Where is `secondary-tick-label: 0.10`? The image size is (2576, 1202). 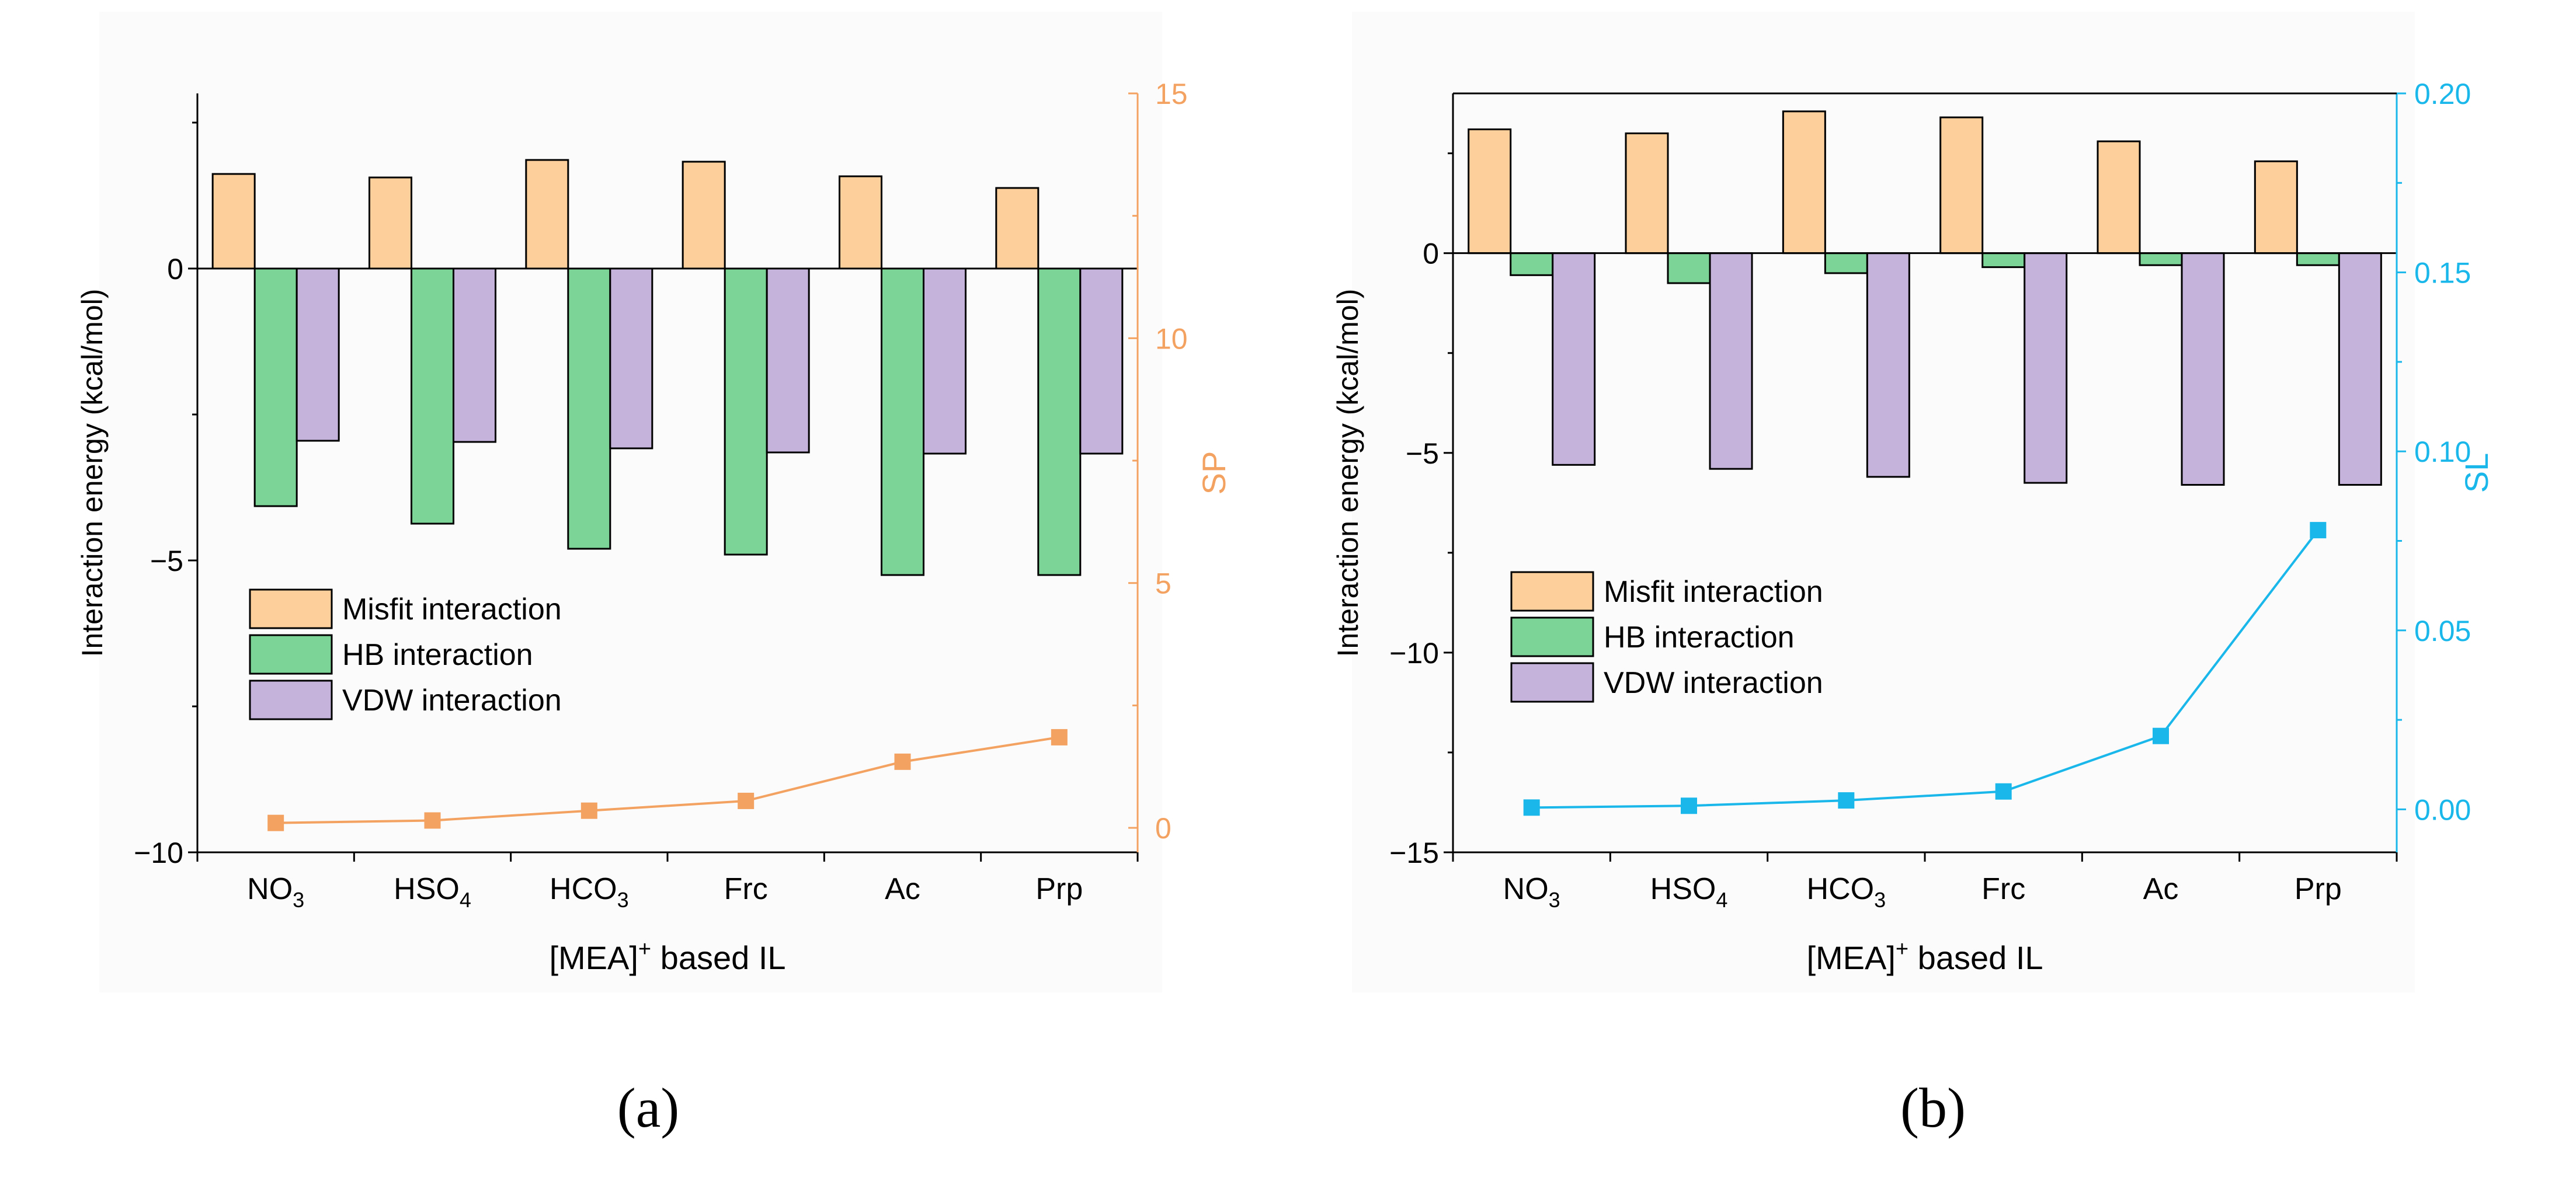
secondary-tick-label: 0.10 is located at coordinates (2443, 451).